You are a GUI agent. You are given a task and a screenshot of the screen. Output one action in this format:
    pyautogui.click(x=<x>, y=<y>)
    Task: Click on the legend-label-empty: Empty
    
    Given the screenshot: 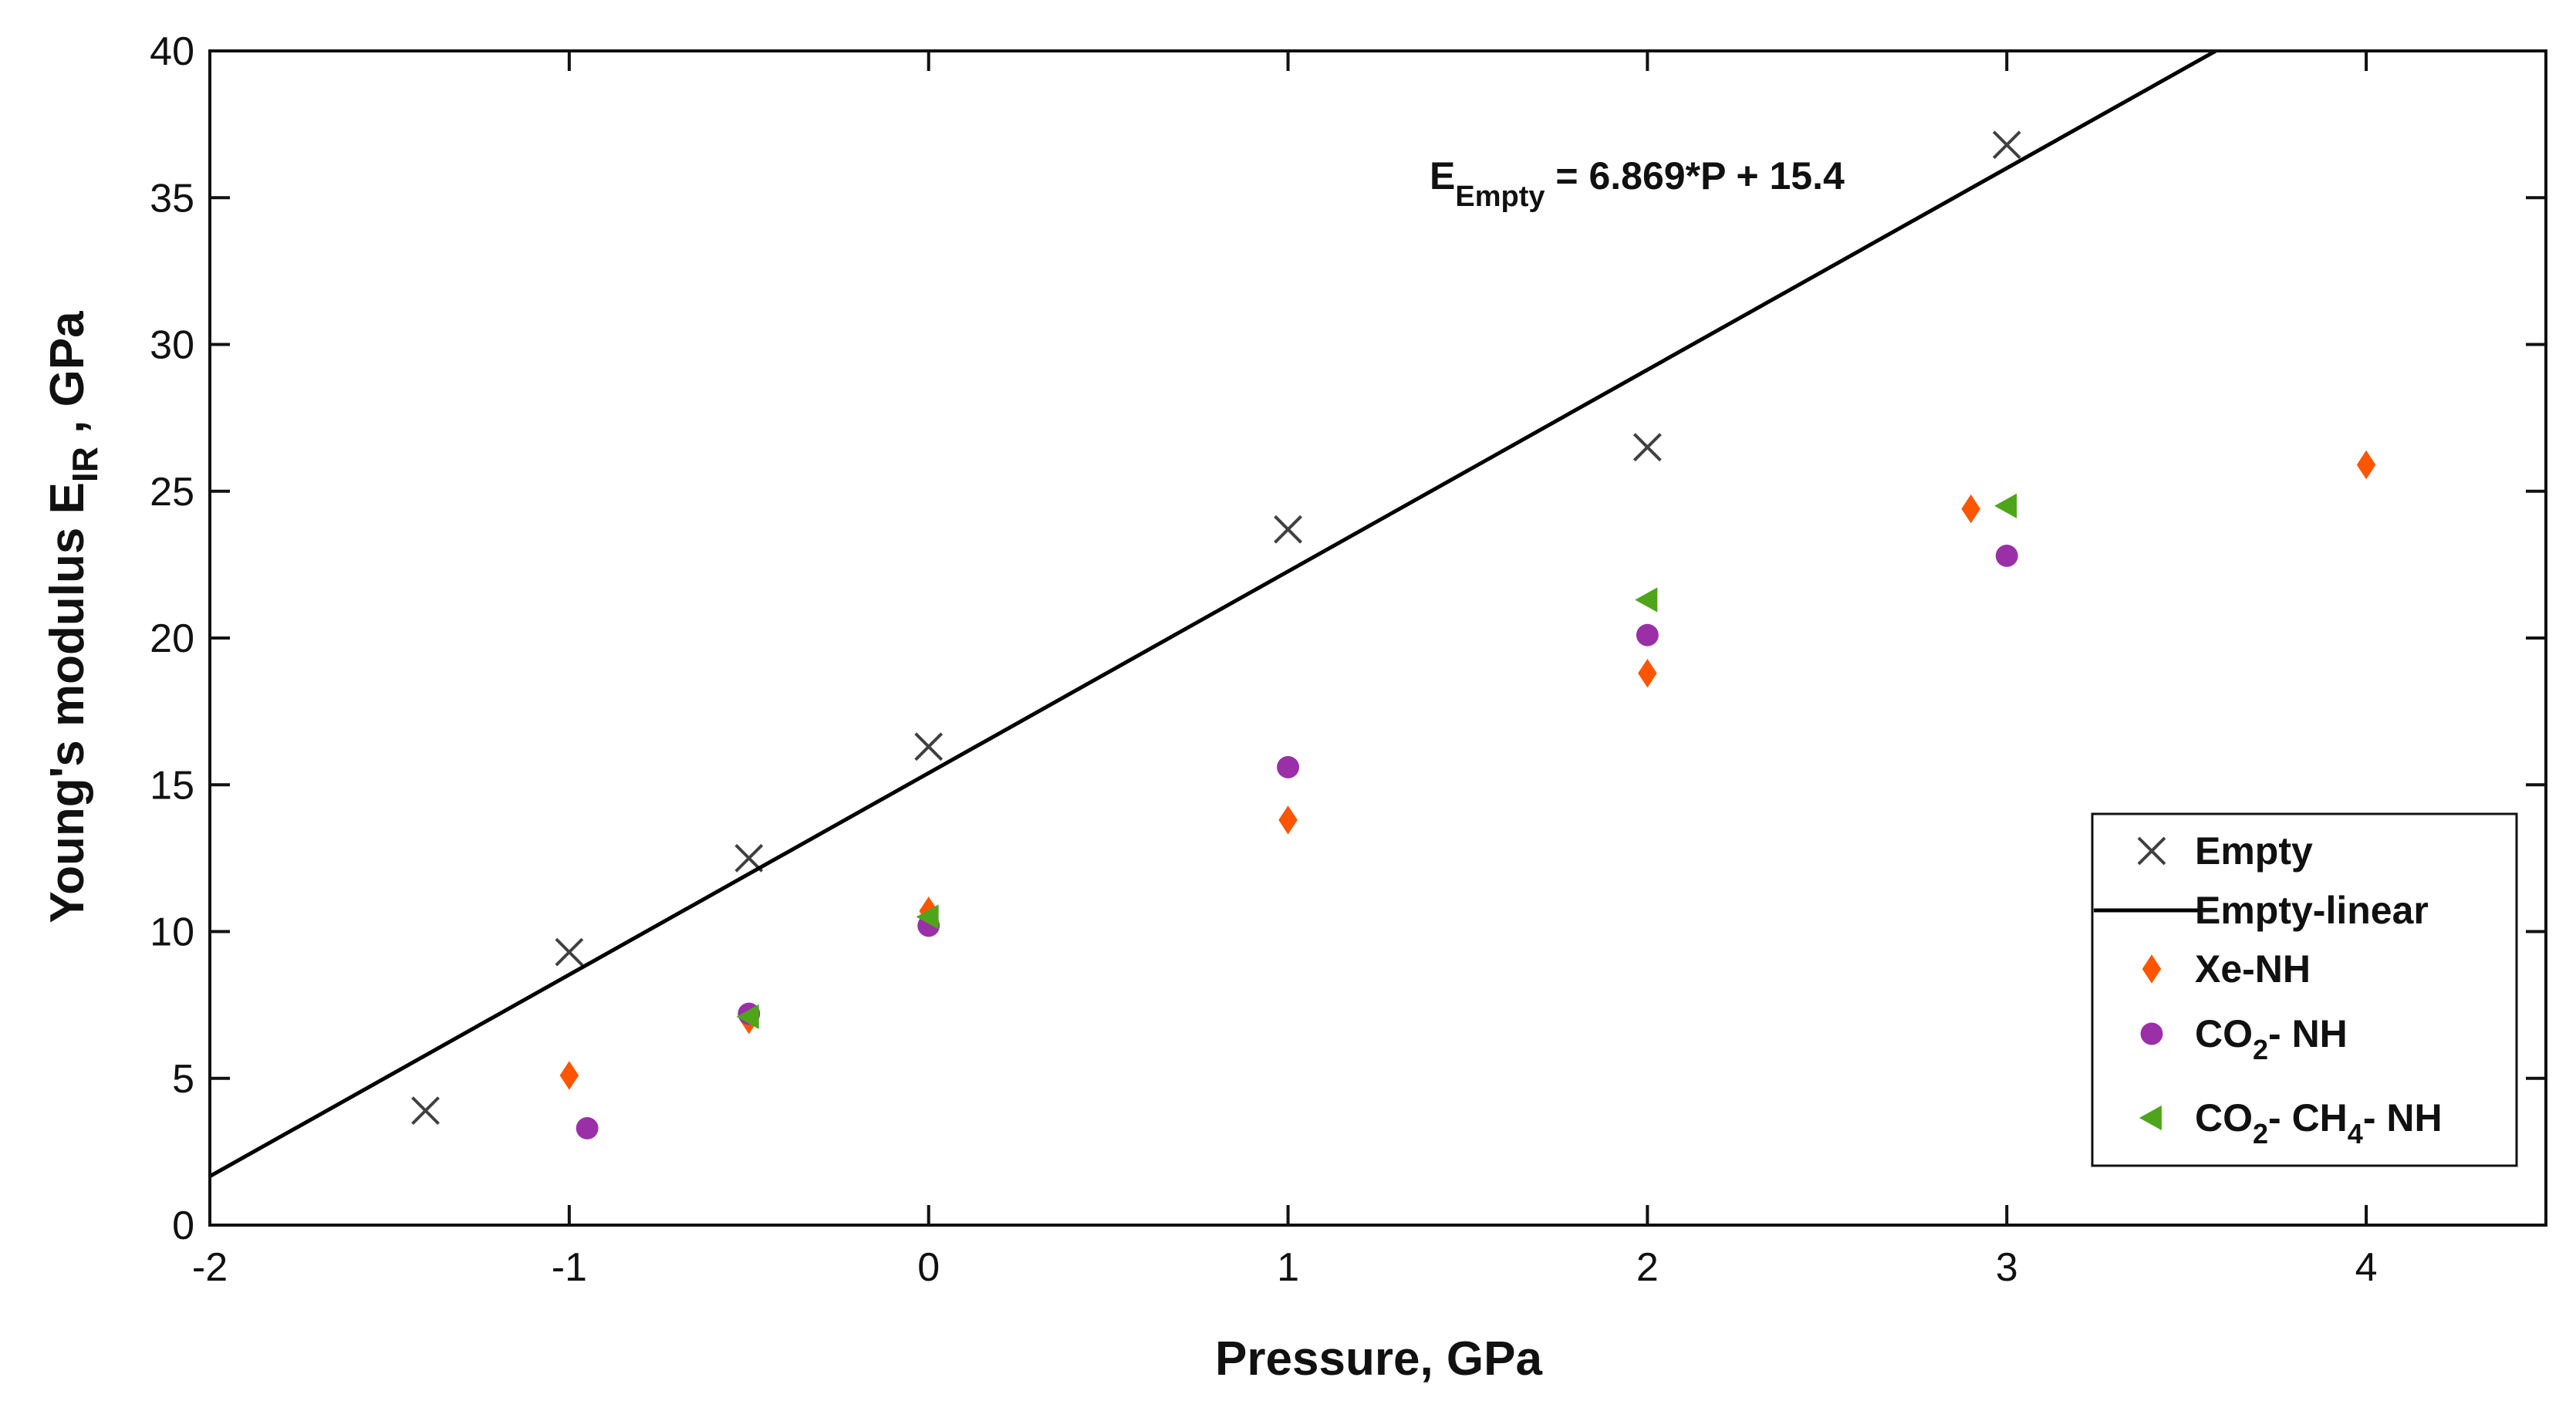 What is the action you would take?
    pyautogui.click(x=2254, y=851)
    